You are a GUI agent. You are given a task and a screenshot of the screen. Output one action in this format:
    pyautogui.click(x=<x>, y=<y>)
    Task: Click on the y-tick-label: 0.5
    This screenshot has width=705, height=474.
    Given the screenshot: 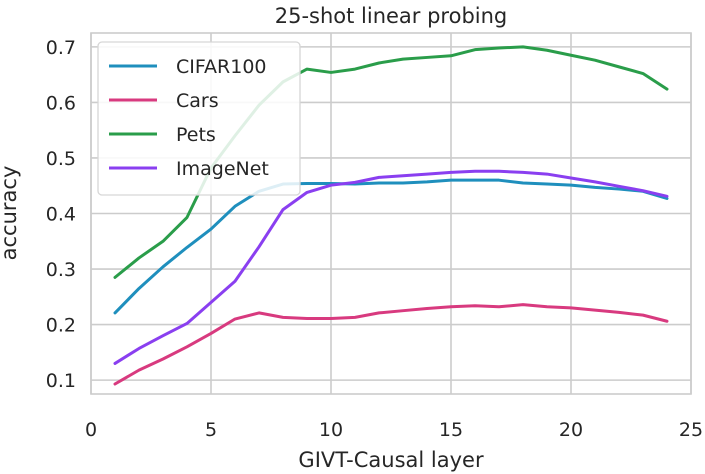 What is the action you would take?
    pyautogui.click(x=61, y=159)
    